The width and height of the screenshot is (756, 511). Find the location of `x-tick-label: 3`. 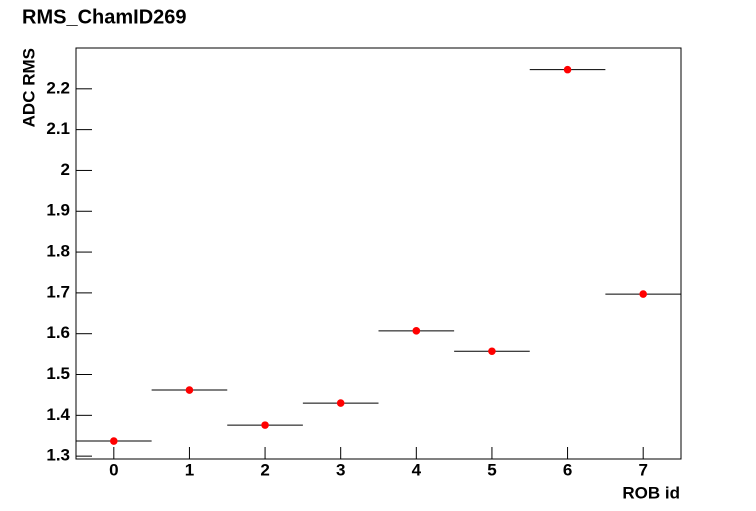

x-tick-label: 3 is located at coordinates (340, 469).